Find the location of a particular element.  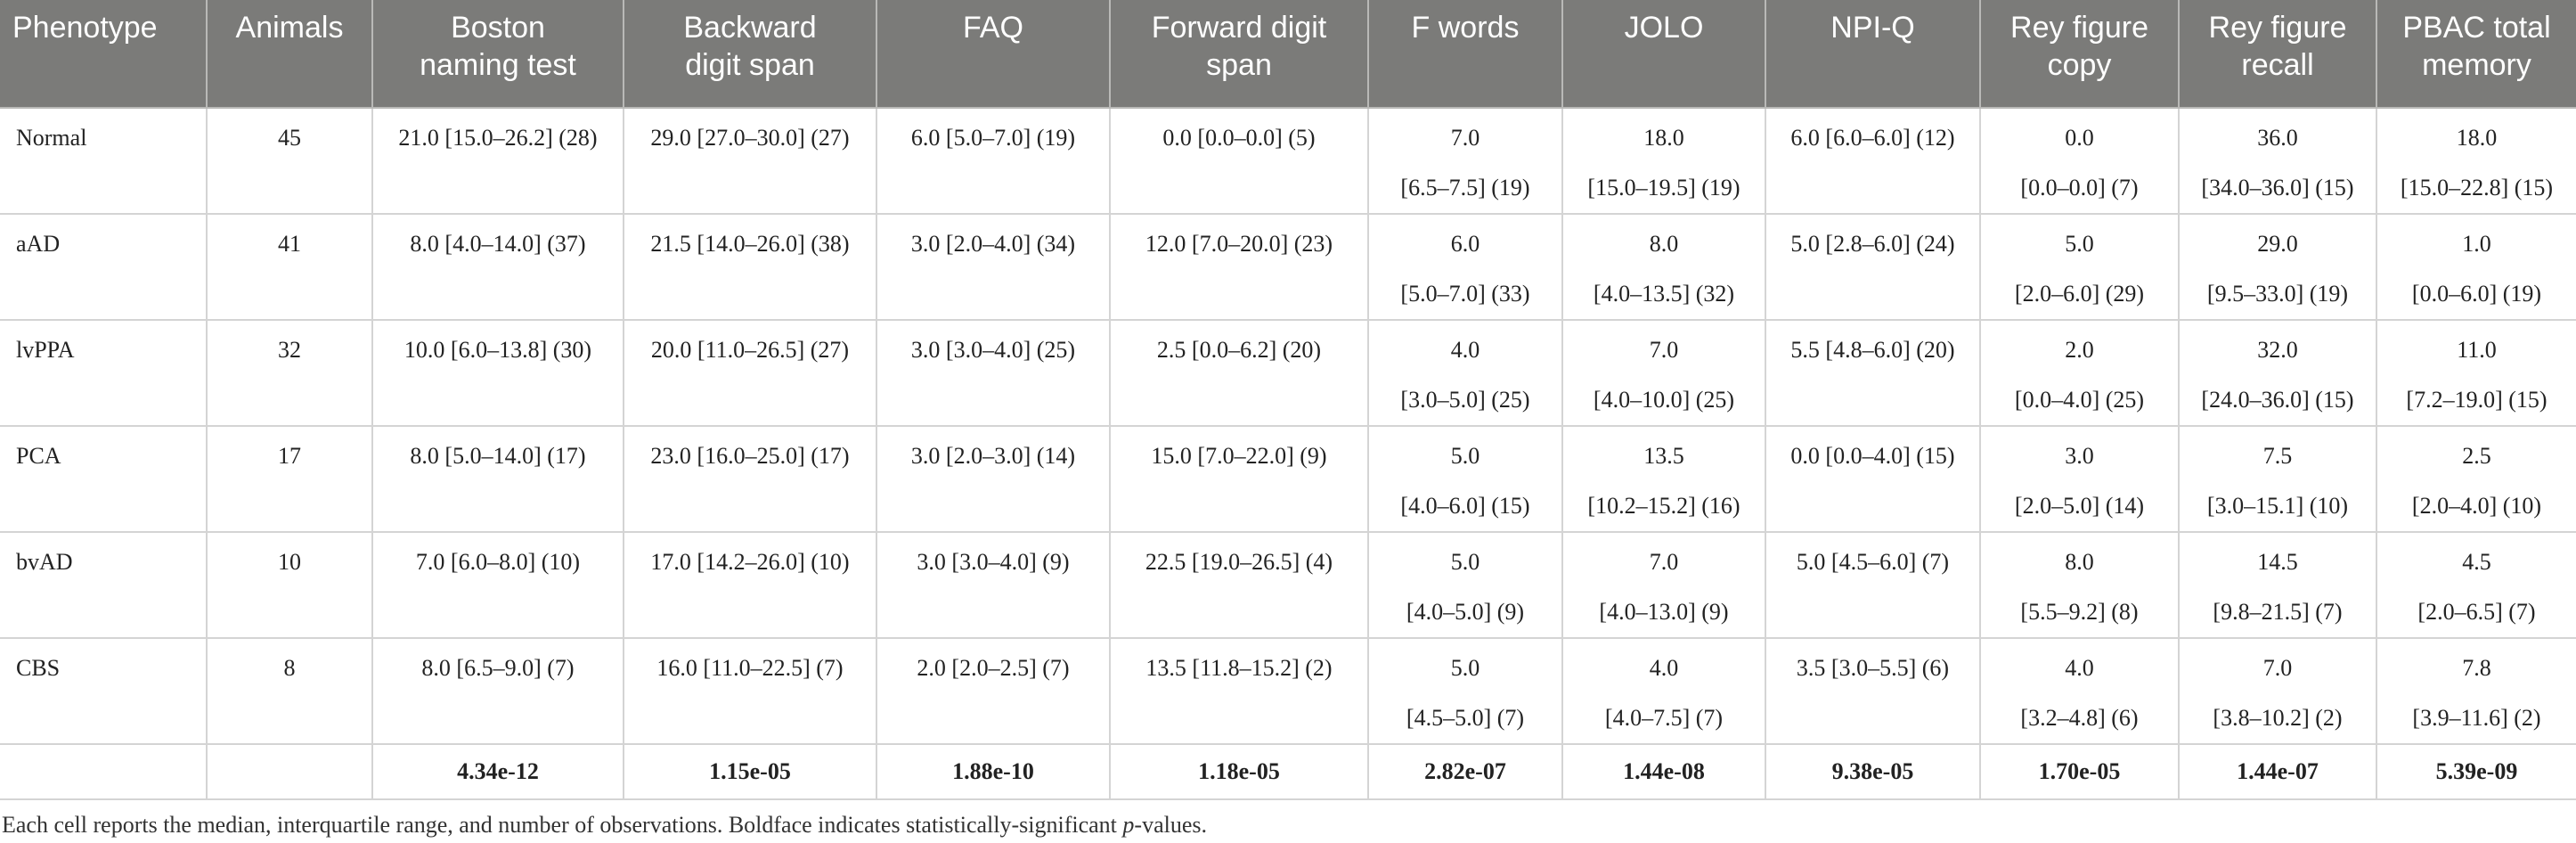

cell-line: Normal is located at coordinates (52, 138).